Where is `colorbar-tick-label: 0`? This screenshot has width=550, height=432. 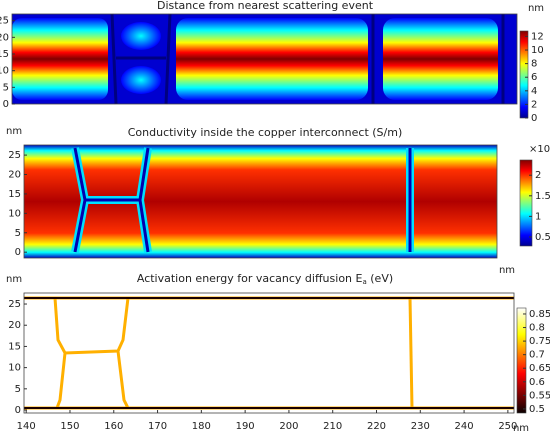
colorbar-tick-label: 0 is located at coordinates (534, 118).